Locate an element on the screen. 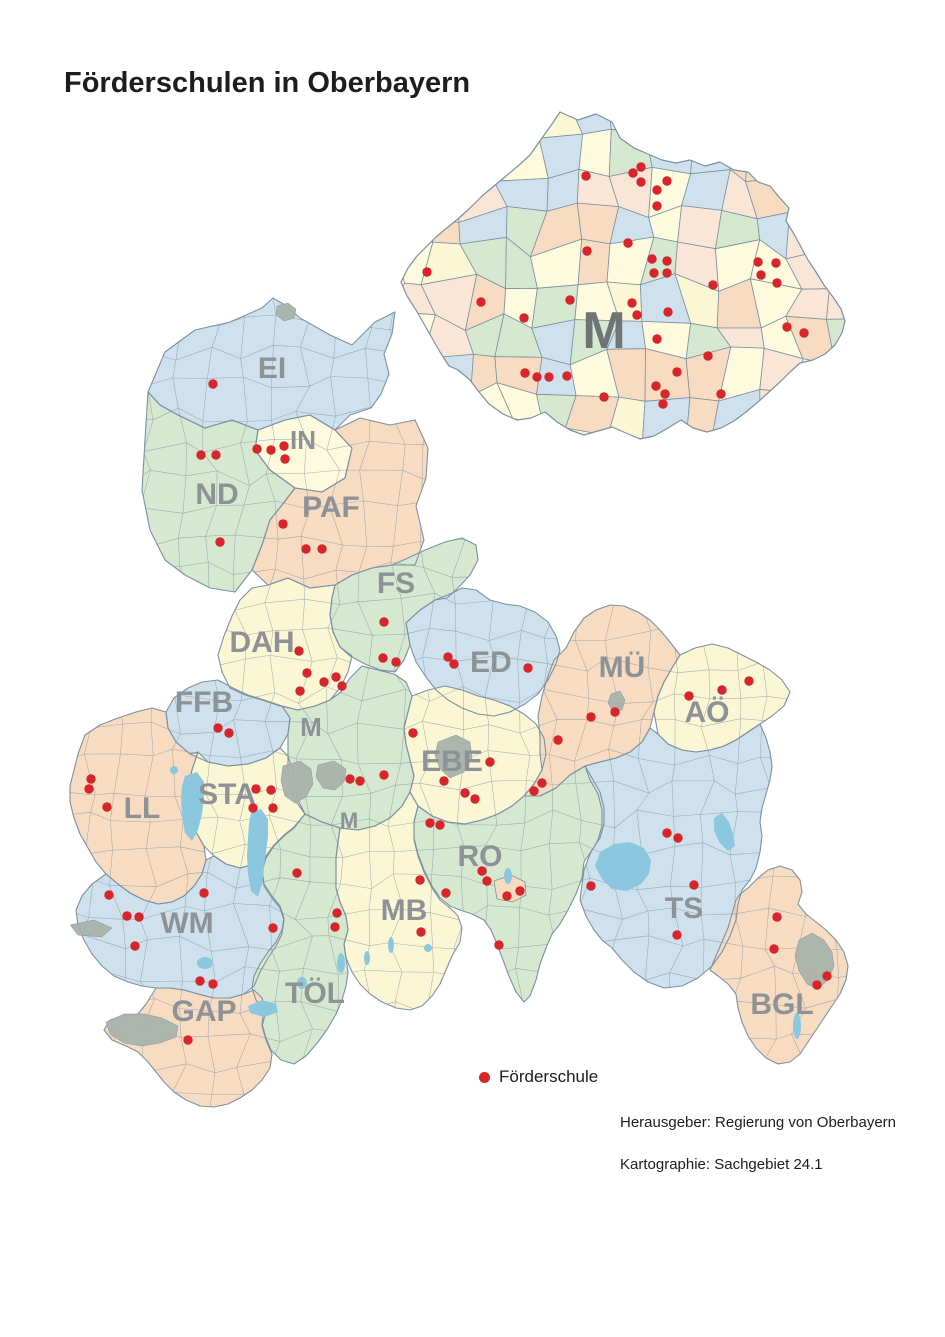 The height and width of the screenshot is (1337, 945). district-LL is located at coordinates (138, 806).